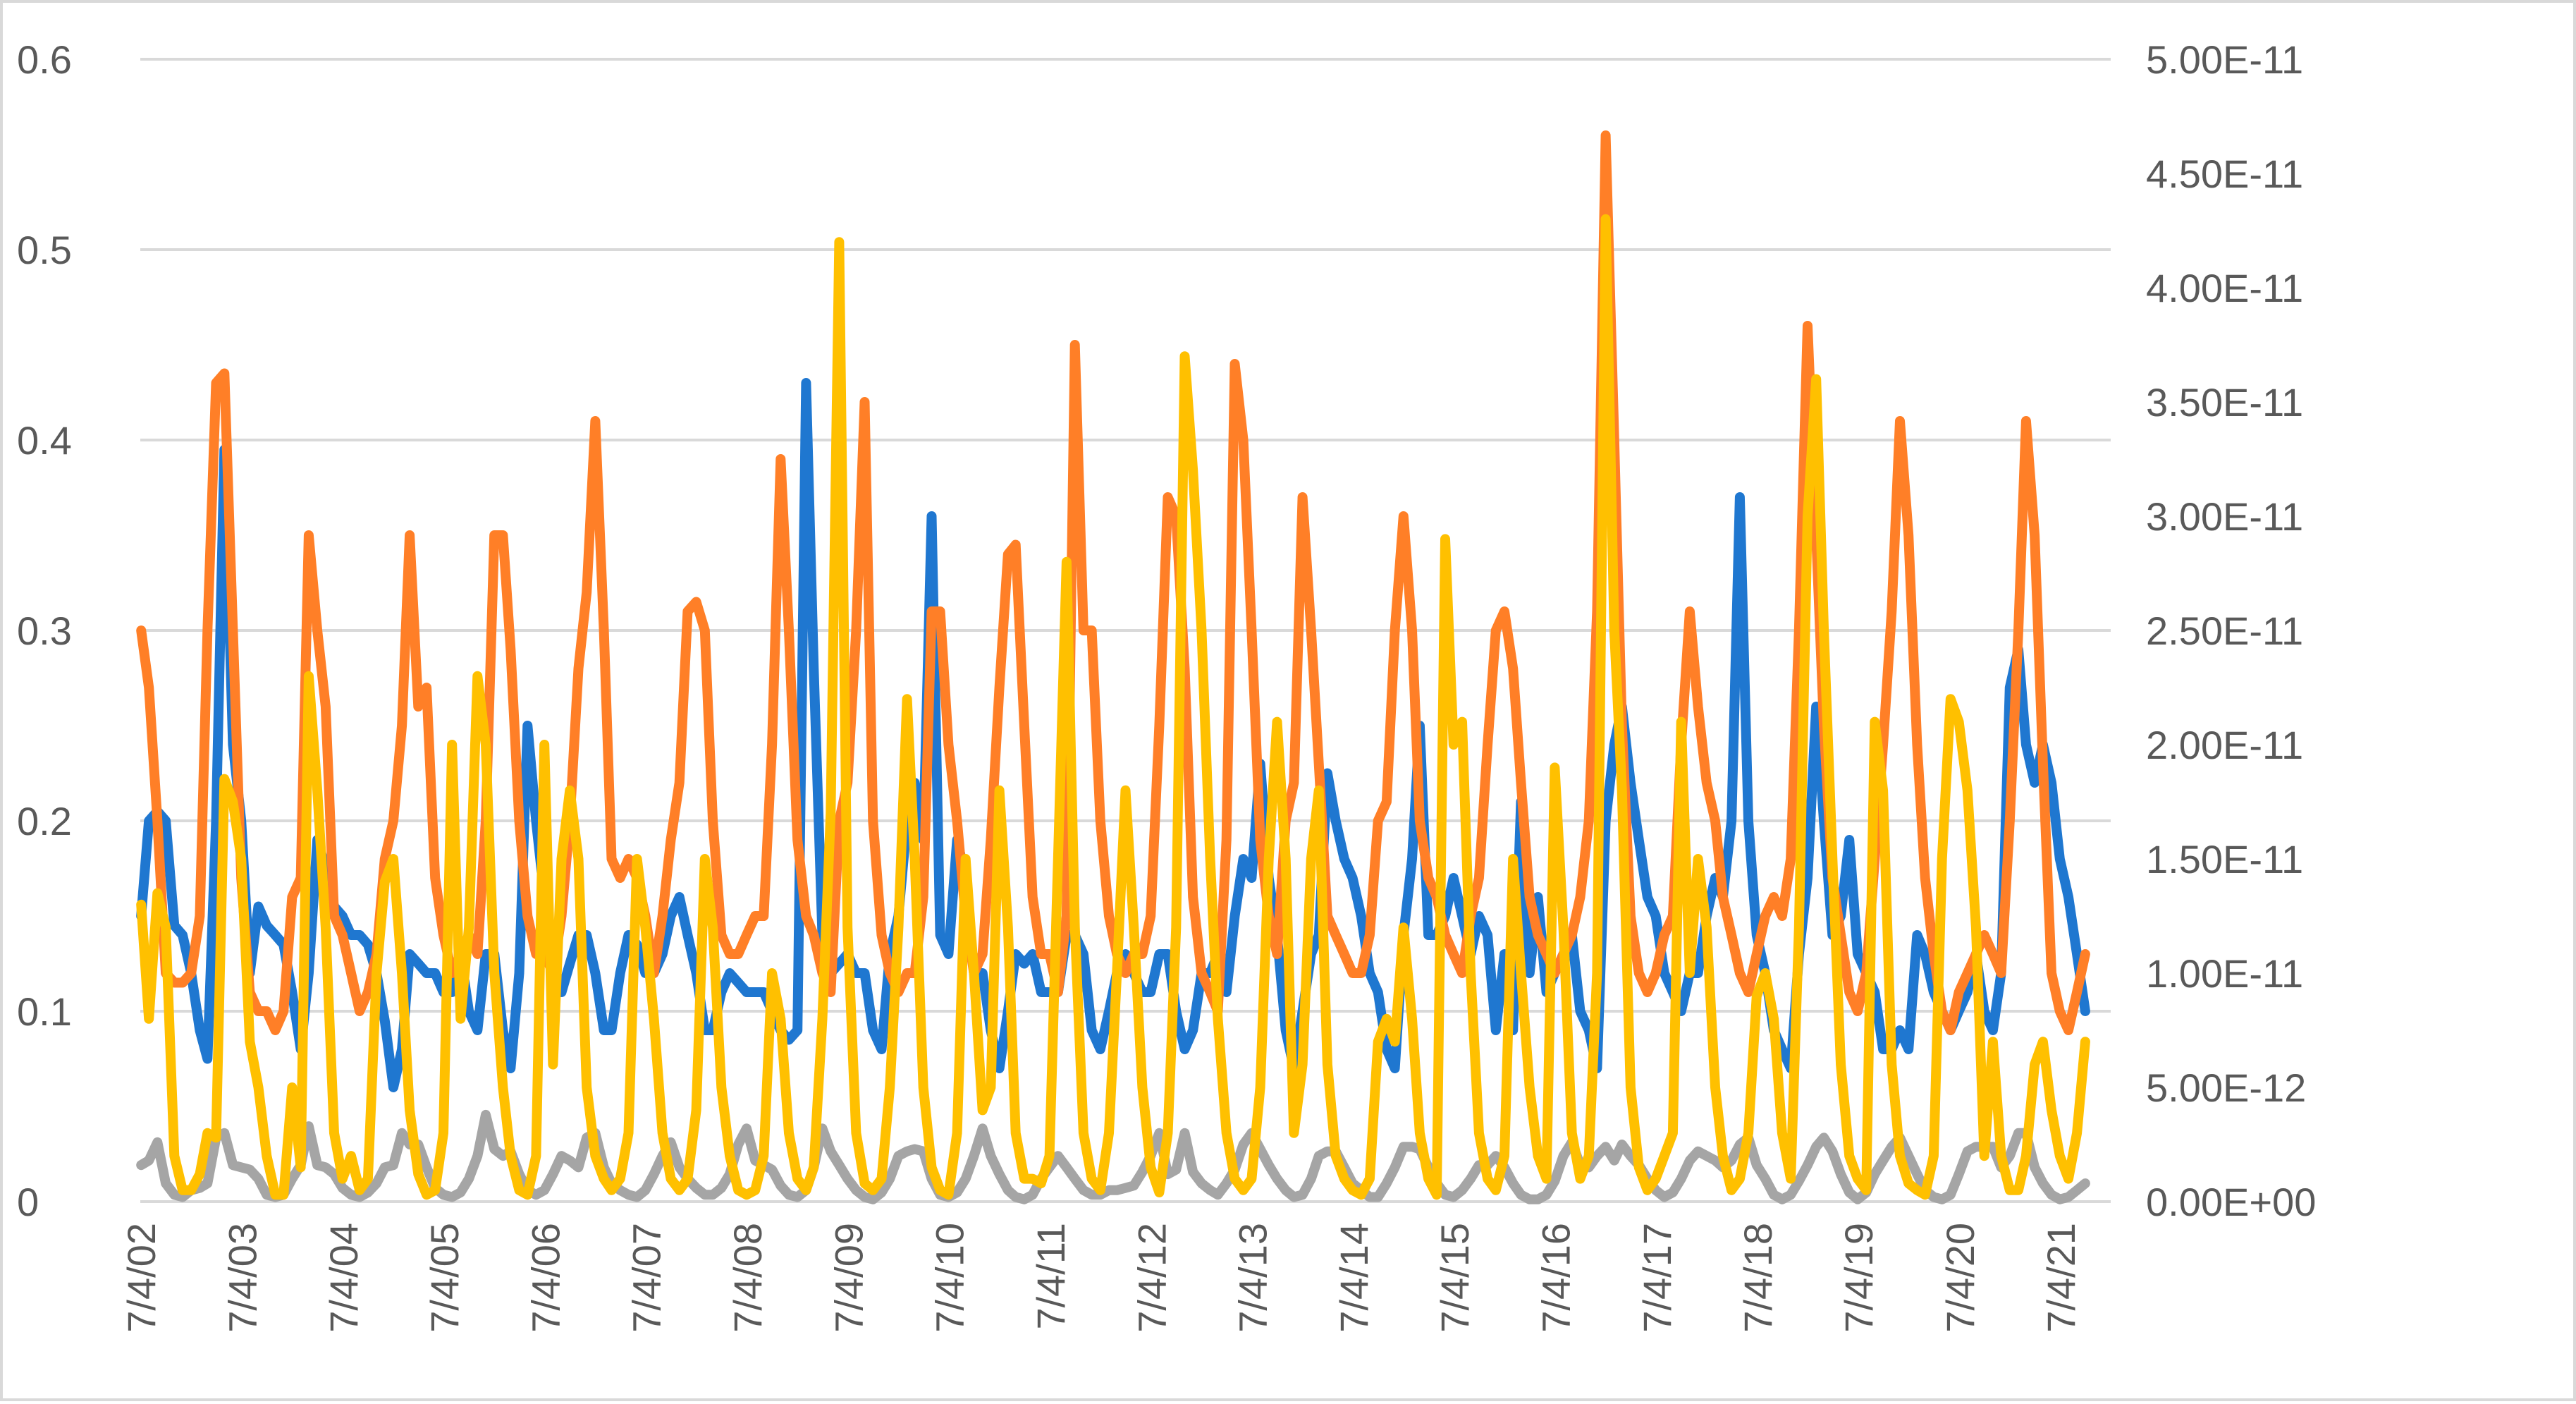  What do you see at coordinates (2224, 745) in the screenshot?
I see `right-axis-tick-label: 2.00E-11` at bounding box center [2224, 745].